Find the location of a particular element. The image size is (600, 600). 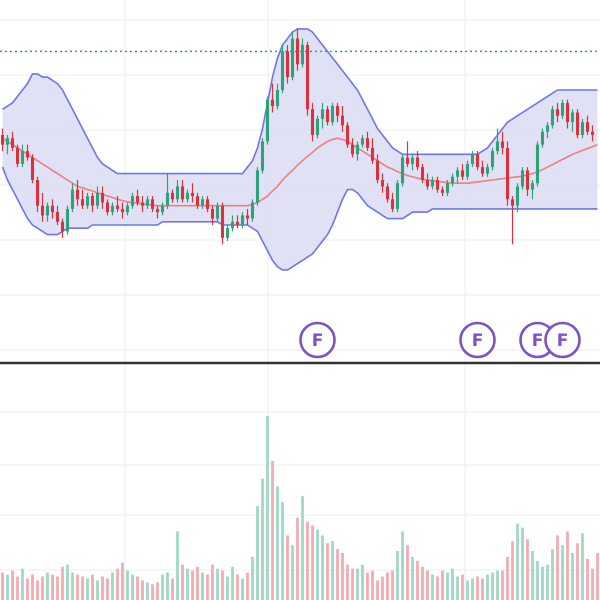

event-marker-label: F is located at coordinates (563, 341).